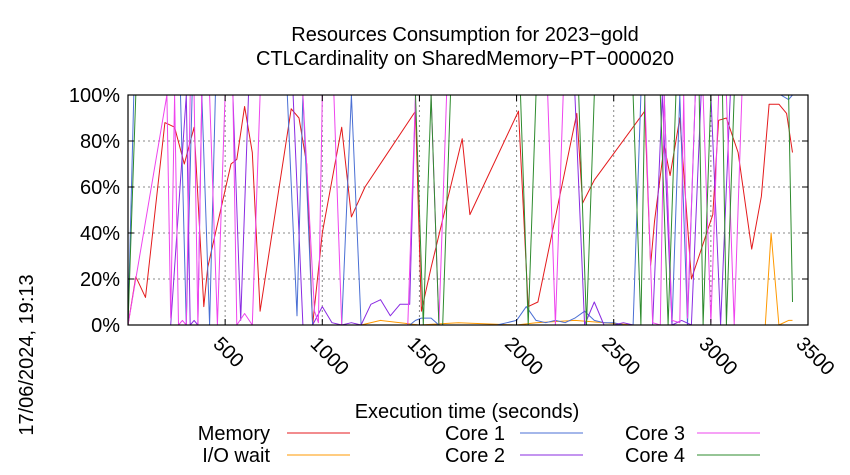 The height and width of the screenshot is (475, 850). What do you see at coordinates (234, 434) in the screenshot?
I see `legend-label-memory: Memory` at bounding box center [234, 434].